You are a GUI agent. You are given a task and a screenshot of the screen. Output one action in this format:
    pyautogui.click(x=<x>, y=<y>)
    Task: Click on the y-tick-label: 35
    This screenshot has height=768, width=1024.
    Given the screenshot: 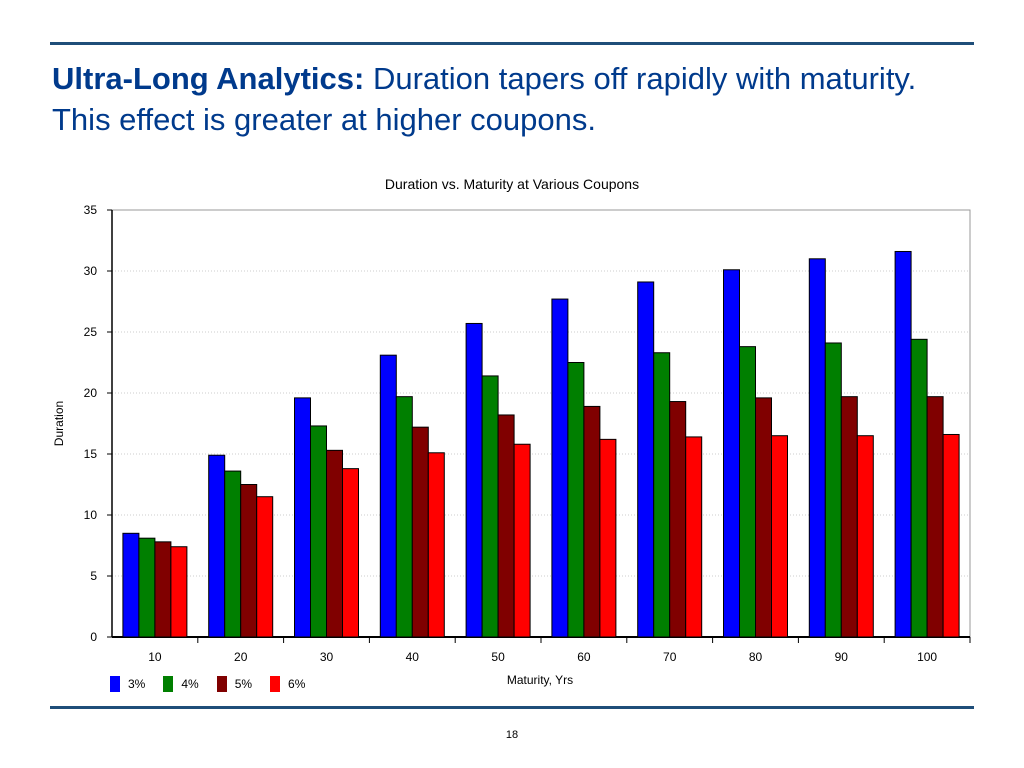 What is the action you would take?
    pyautogui.click(x=91, y=210)
    